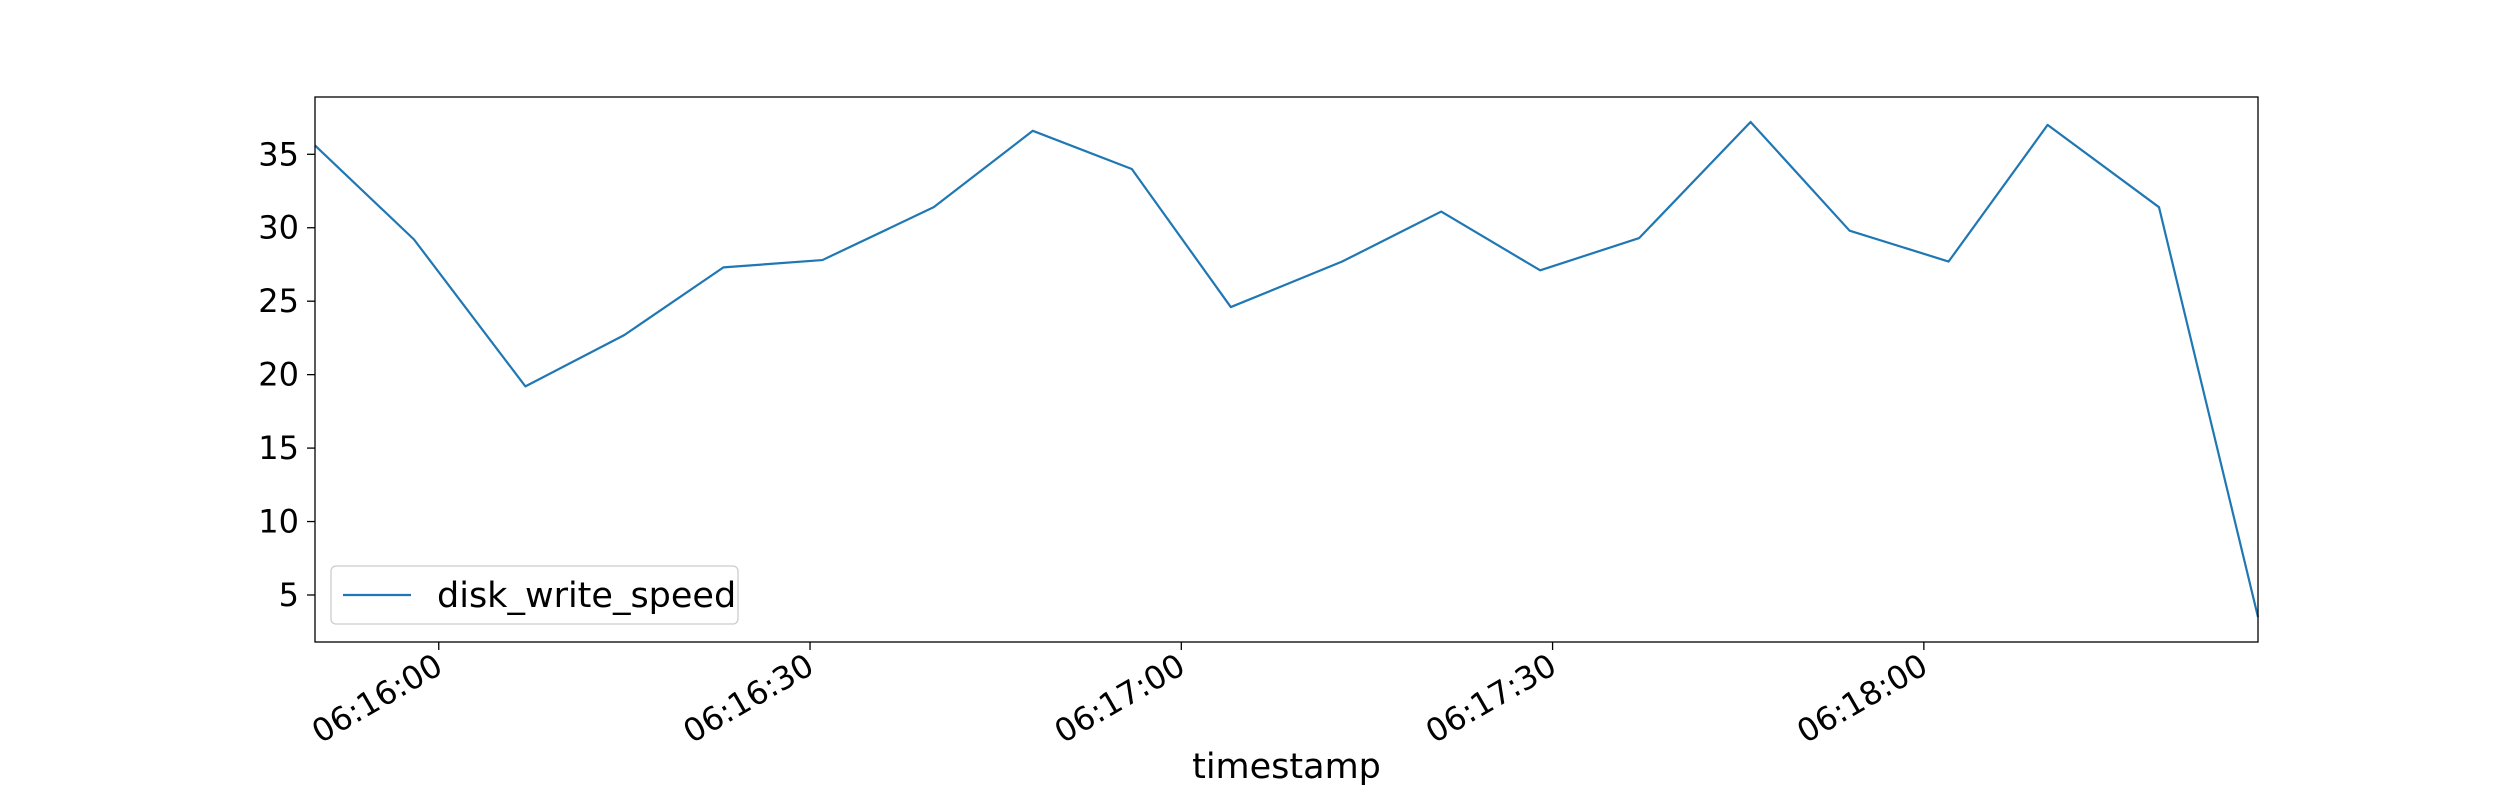 Image resolution: width=2500 pixels, height=800 pixels. I want to click on y-tick-label: 15, so click(278, 448).